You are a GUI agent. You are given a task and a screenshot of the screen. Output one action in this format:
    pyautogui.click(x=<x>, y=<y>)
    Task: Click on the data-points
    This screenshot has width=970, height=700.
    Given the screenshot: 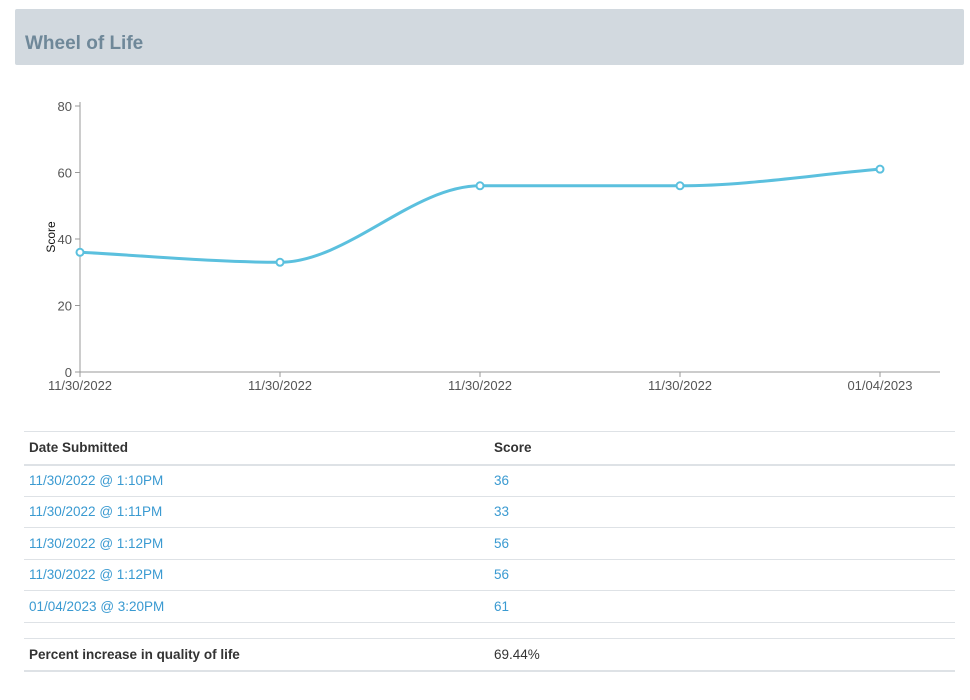 What is the action you would take?
    pyautogui.click(x=480, y=215)
    